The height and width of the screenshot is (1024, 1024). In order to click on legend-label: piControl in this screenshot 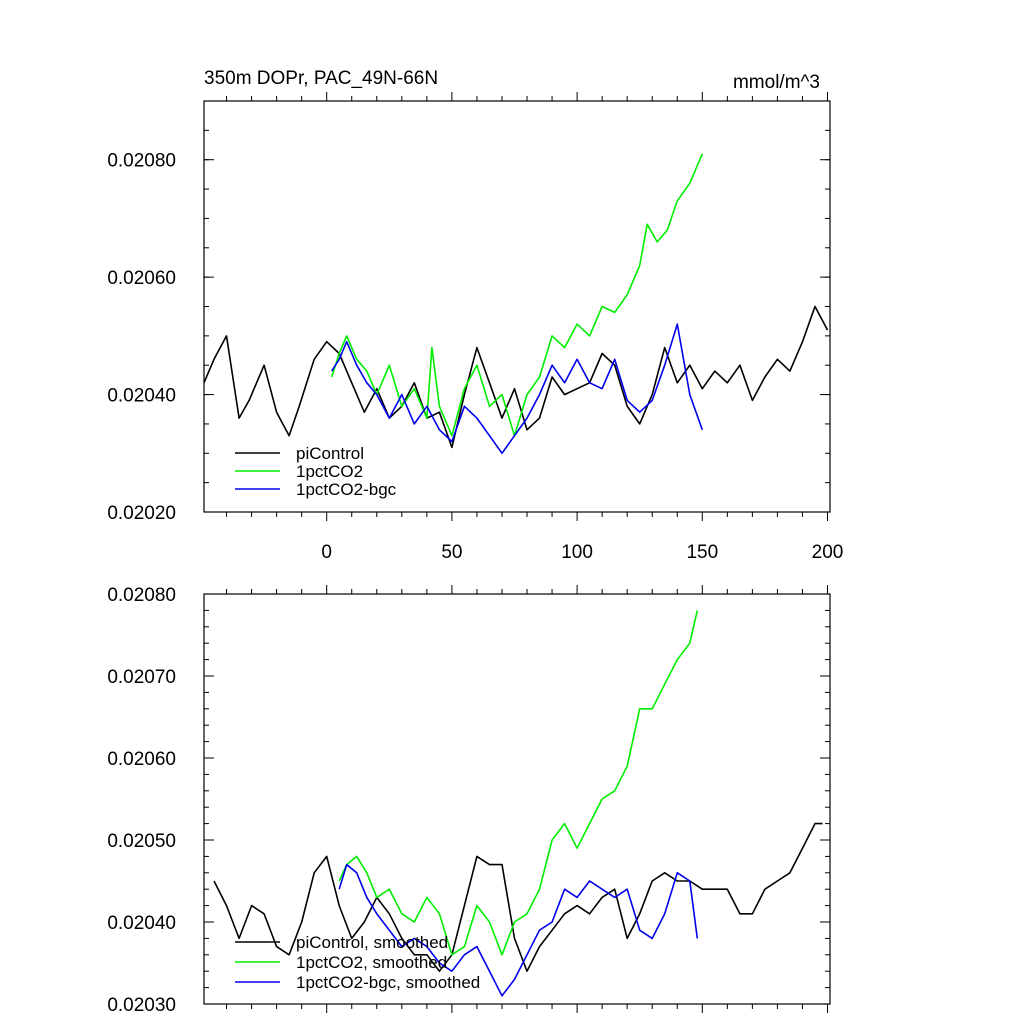, I will do `click(330, 453)`.